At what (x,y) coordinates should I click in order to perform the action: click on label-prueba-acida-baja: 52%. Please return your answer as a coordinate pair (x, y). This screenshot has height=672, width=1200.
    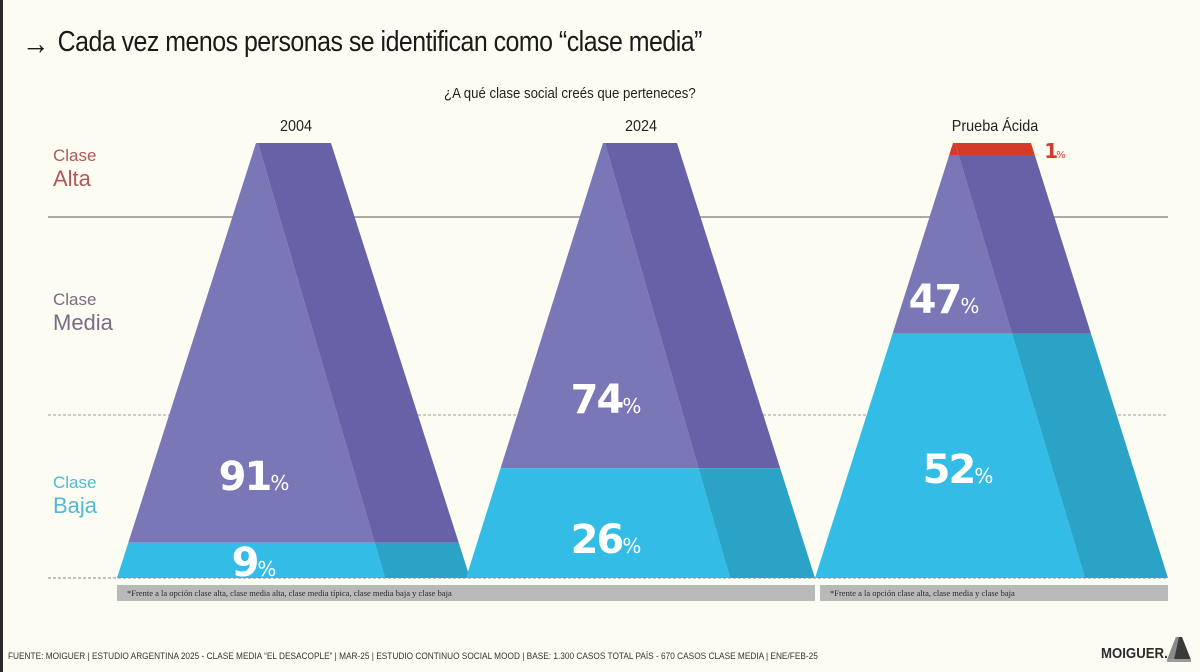
    Looking at the image, I should click on (958, 470).